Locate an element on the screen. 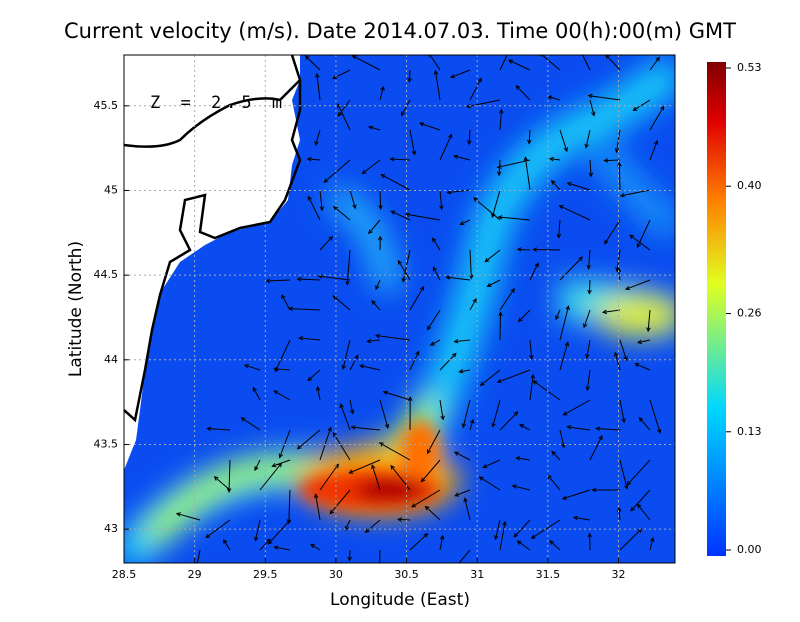 The image size is (800, 622). x-tick-label: 31 is located at coordinates (477, 574).